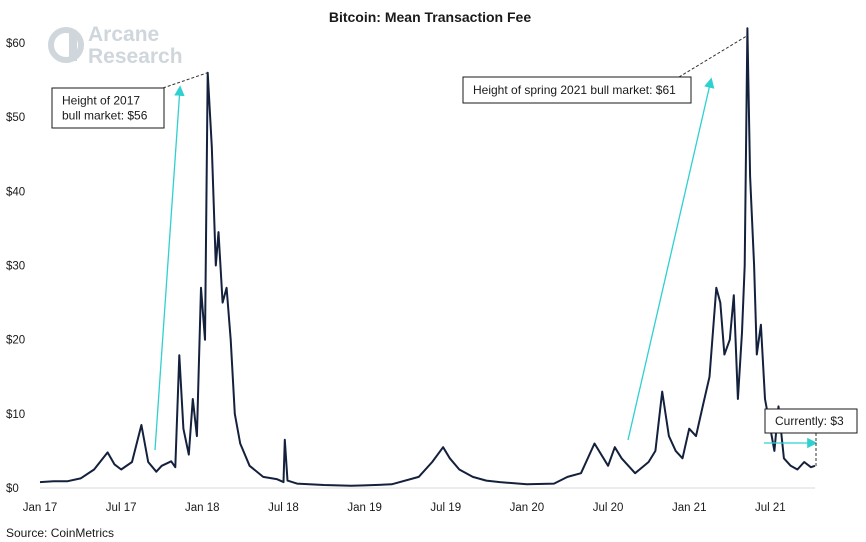  I want to click on y-tick-label: $10, so click(15, 415).